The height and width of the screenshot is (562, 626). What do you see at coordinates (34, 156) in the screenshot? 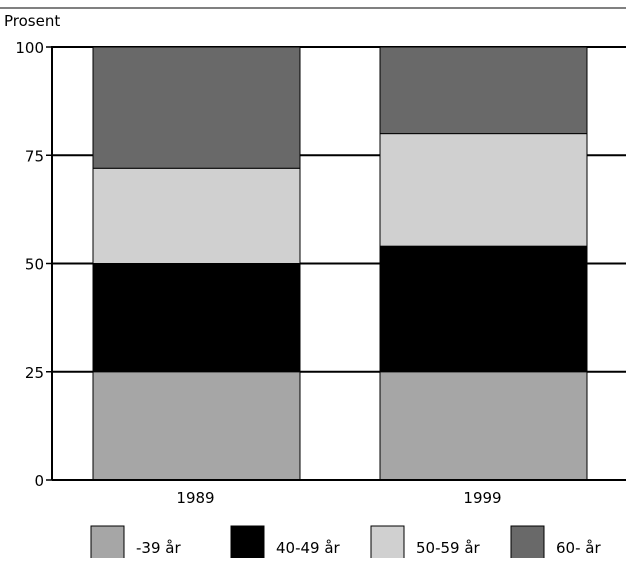
I see `y-tick-label: 75` at bounding box center [34, 156].